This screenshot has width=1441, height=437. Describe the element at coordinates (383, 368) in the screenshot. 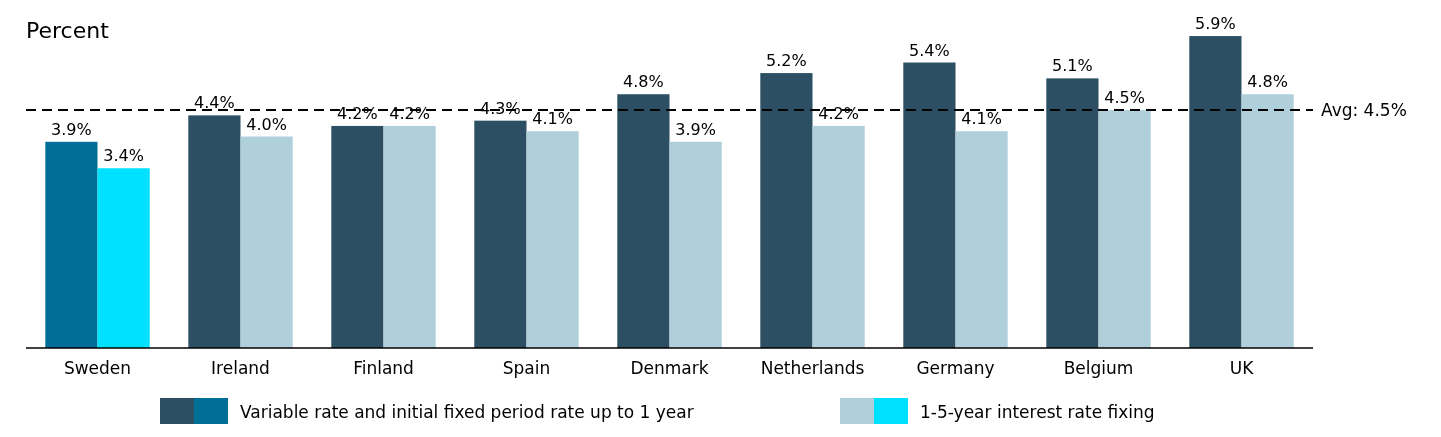

I see `x-tick-label: Finland` at that location.